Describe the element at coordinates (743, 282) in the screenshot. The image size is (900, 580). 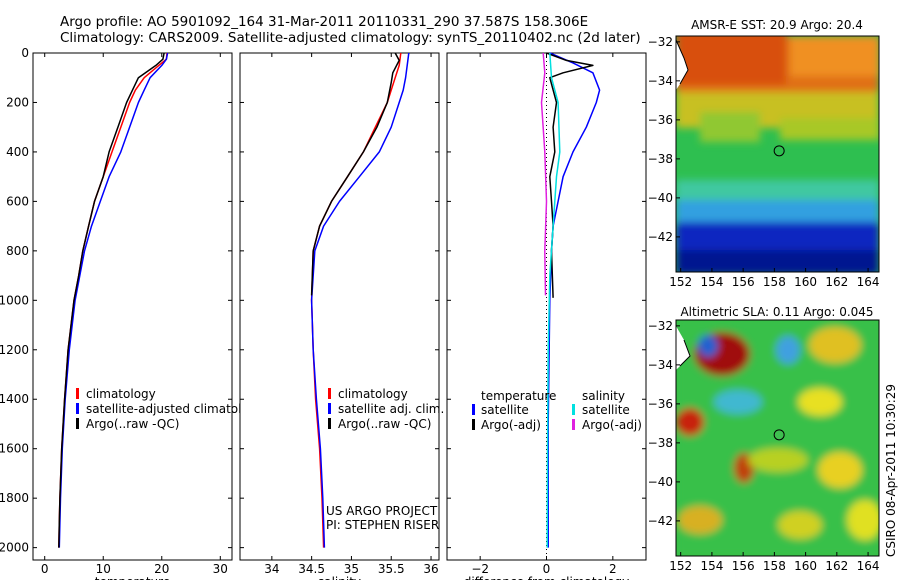
I see `sst-map-xtick-label: 156` at that location.